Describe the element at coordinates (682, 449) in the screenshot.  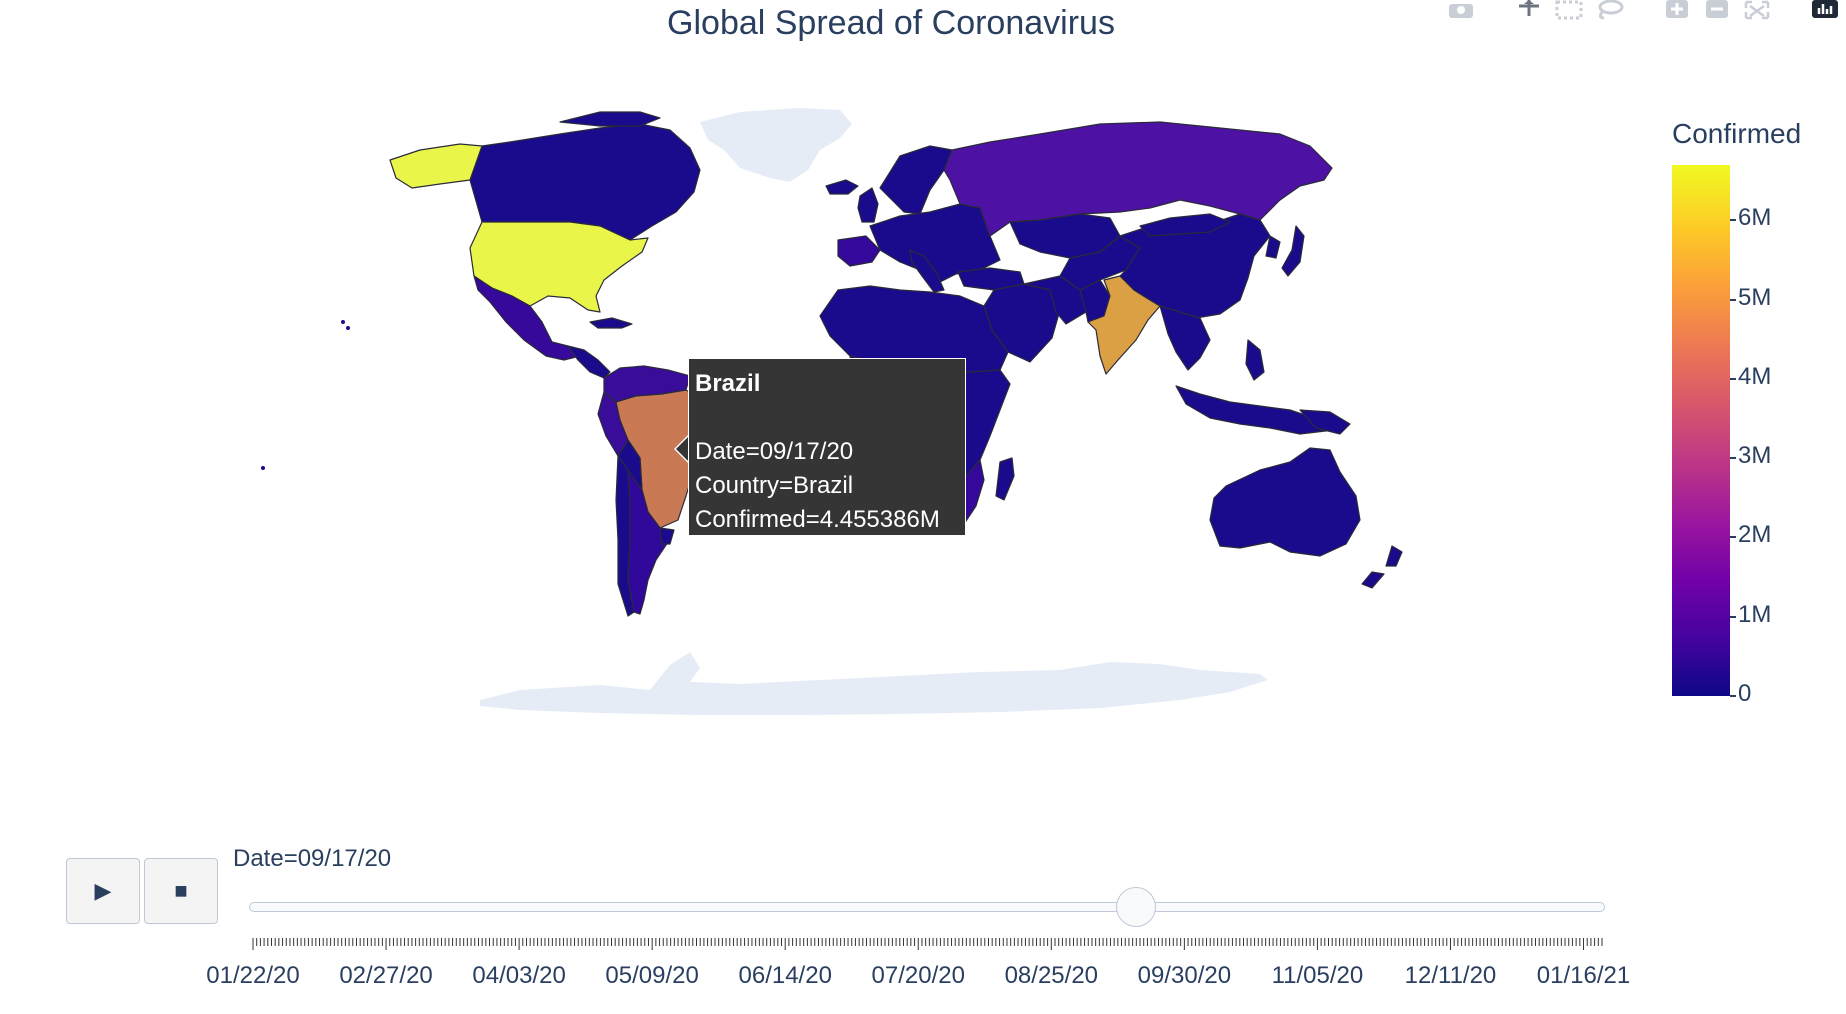
I see `tooltip-pointer` at that location.